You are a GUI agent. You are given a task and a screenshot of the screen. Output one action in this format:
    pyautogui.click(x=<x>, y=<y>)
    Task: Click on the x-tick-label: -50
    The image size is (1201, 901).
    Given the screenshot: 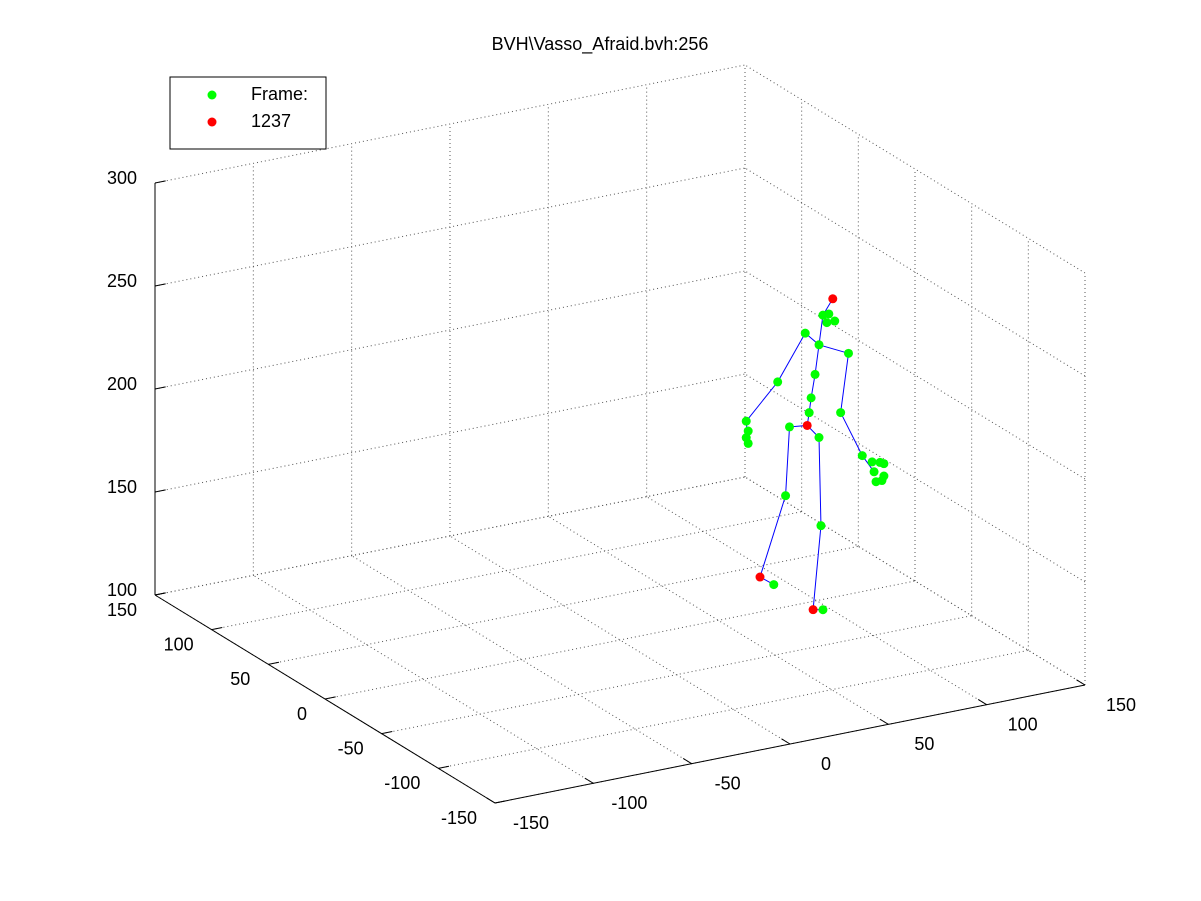 What is the action you would take?
    pyautogui.click(x=728, y=783)
    